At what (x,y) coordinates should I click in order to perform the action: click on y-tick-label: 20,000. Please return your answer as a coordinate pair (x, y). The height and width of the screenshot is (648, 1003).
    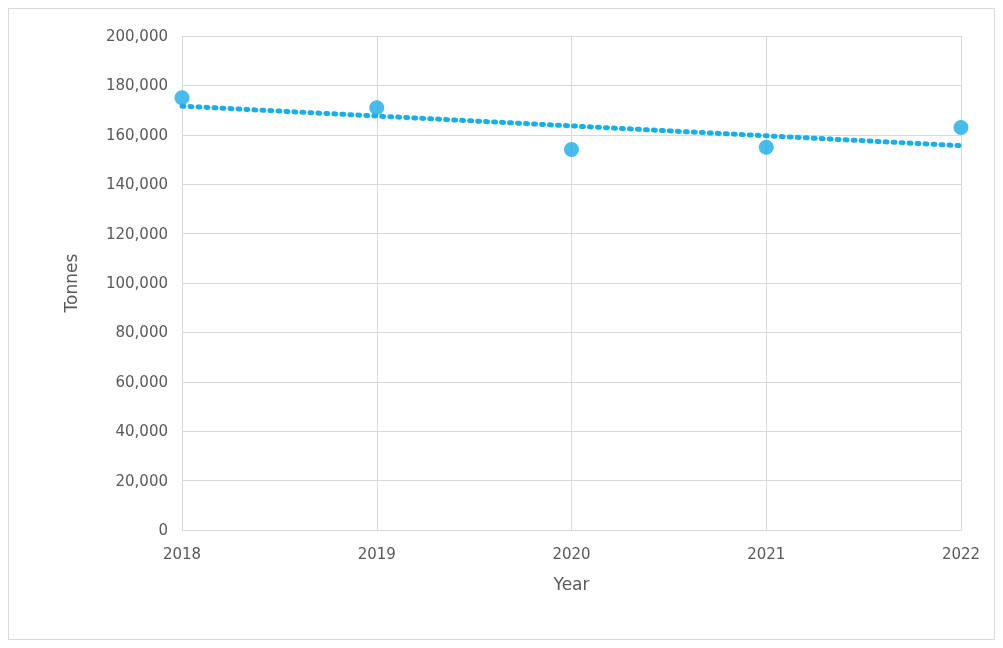
    Looking at the image, I should click on (141, 480).